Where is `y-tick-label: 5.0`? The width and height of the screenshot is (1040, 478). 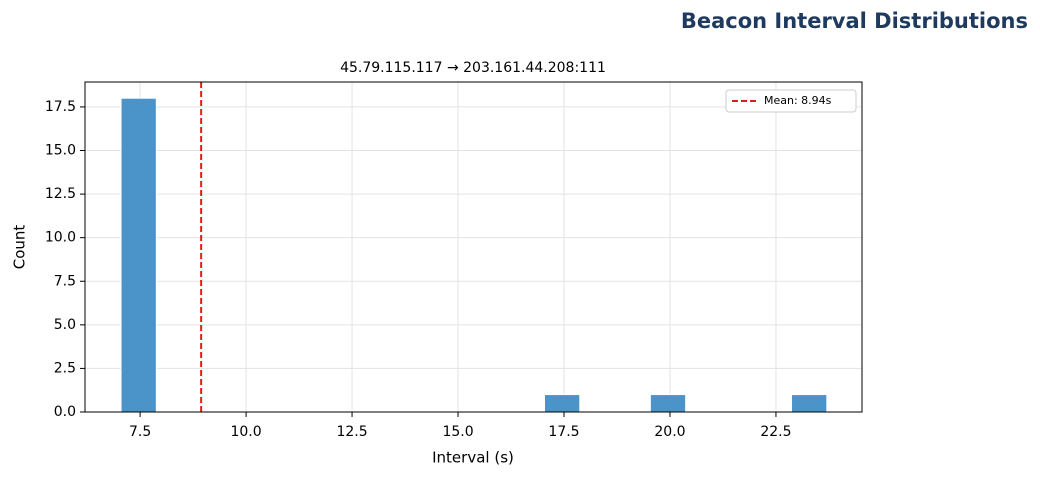
y-tick-label: 5.0 is located at coordinates (65, 325).